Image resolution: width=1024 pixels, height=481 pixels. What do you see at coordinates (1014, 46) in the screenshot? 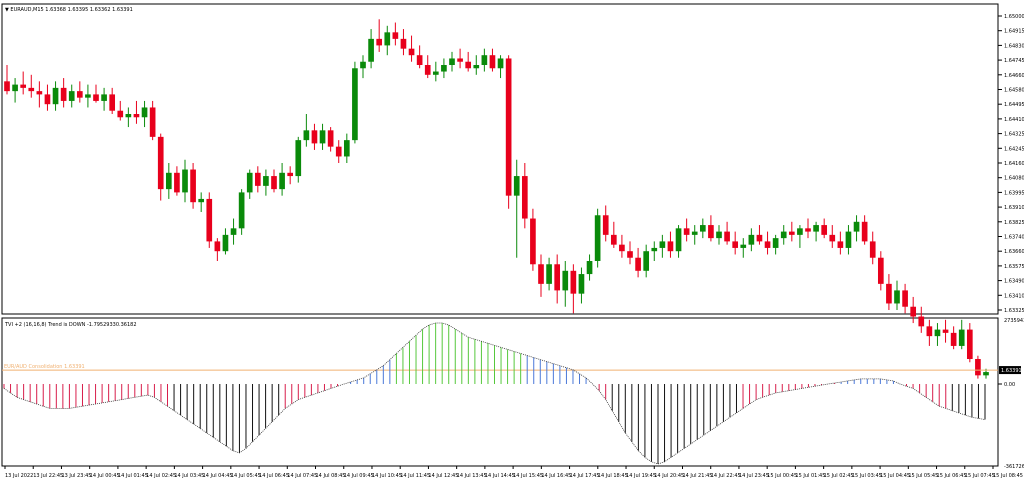
I see `y-tick-label: 1.64830` at bounding box center [1014, 46].